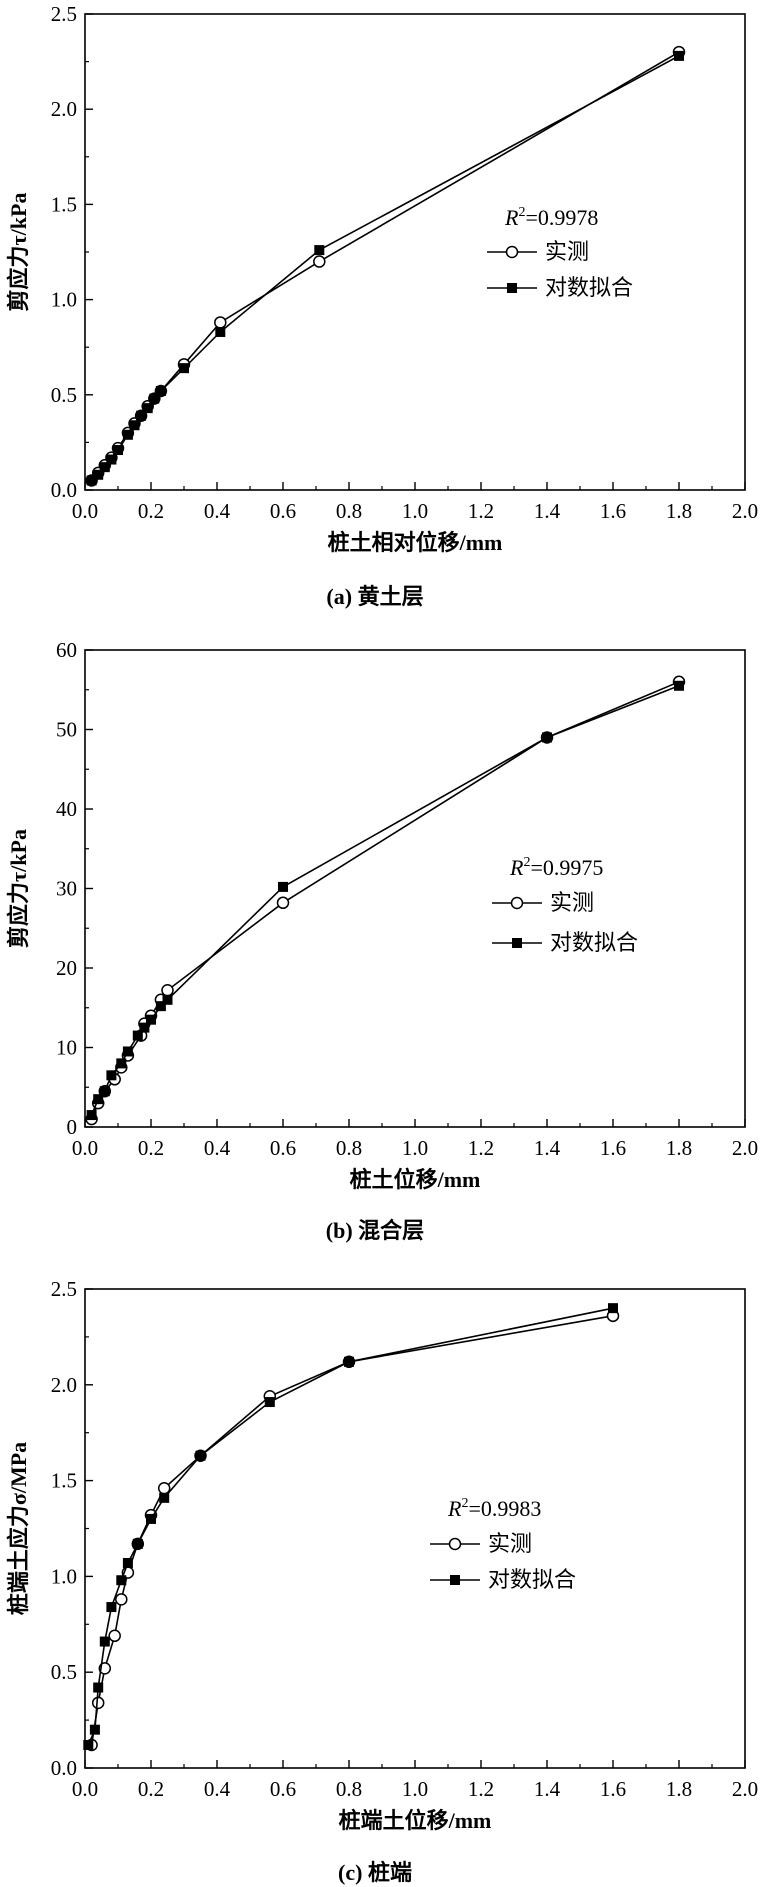 This screenshot has width=762, height=1887. Describe the element at coordinates (66, 889) in the screenshot. I see `y-tick-label: 30` at that location.